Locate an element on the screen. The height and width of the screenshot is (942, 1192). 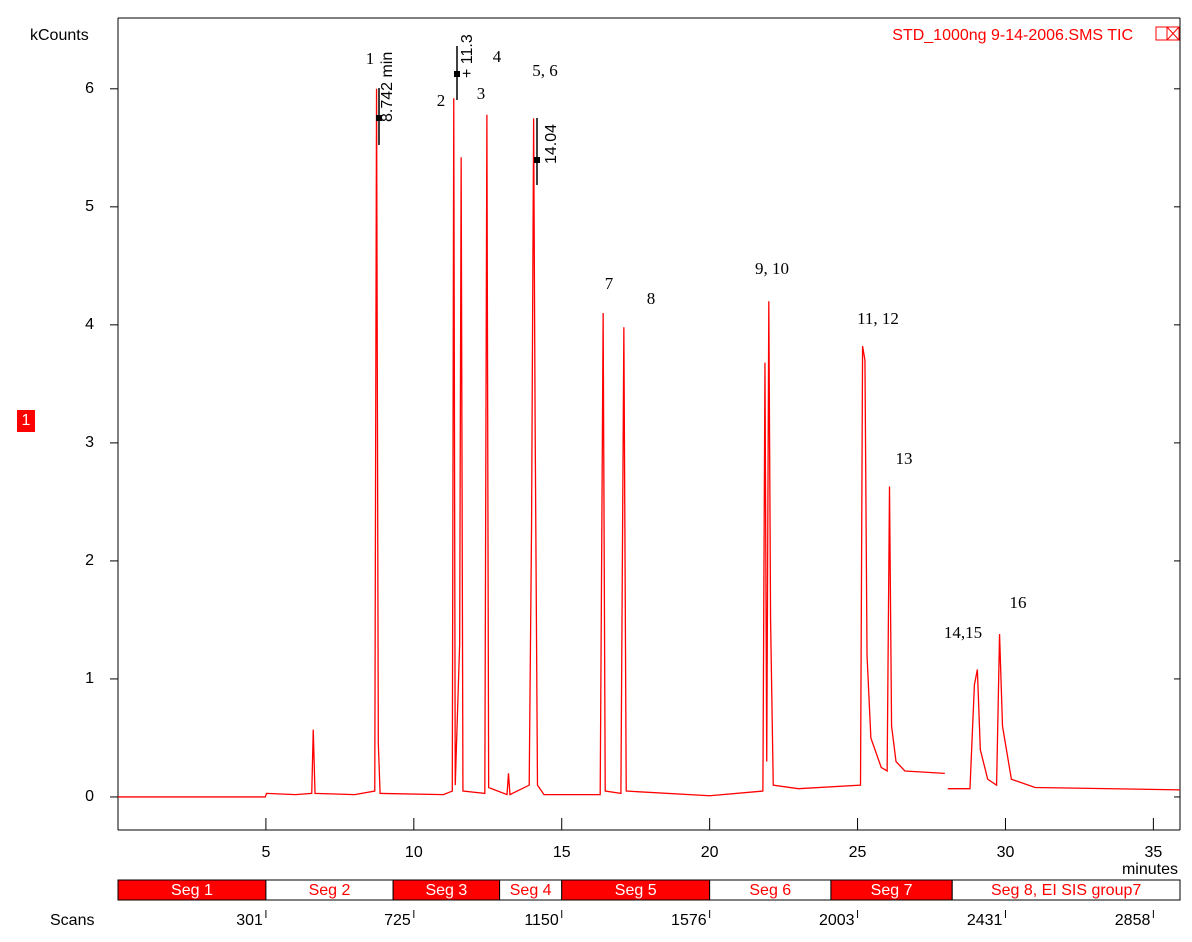
y-tick-label: 3 is located at coordinates (89, 442).